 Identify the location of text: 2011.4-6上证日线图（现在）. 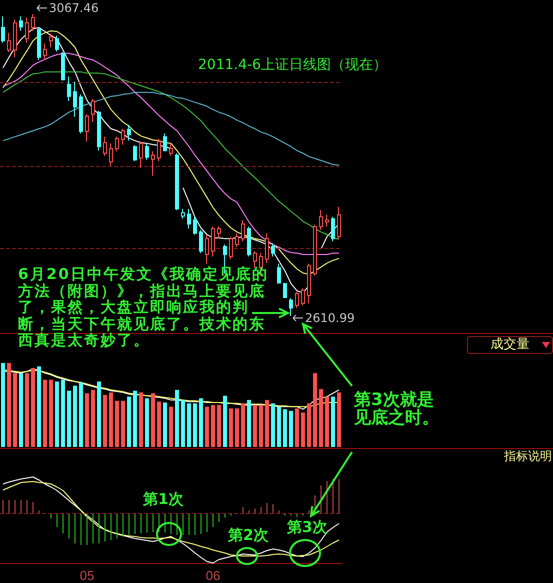
(292, 65).